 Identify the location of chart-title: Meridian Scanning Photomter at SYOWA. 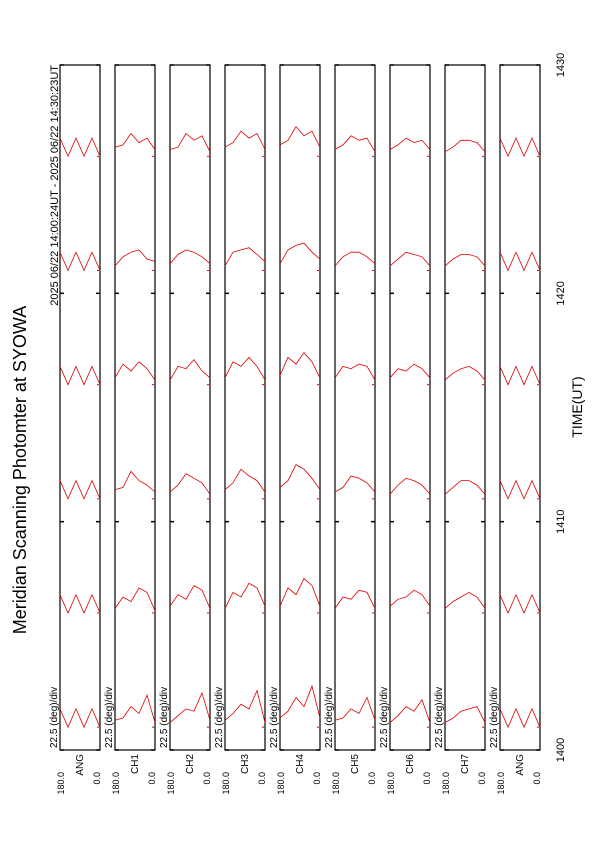
(20, 470).